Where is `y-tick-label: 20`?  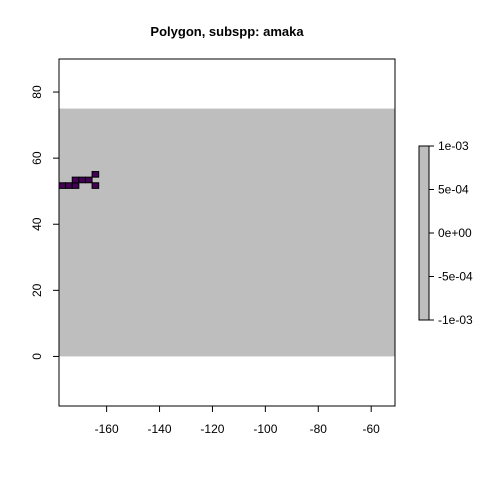
y-tick-label: 20 is located at coordinates (37, 290).